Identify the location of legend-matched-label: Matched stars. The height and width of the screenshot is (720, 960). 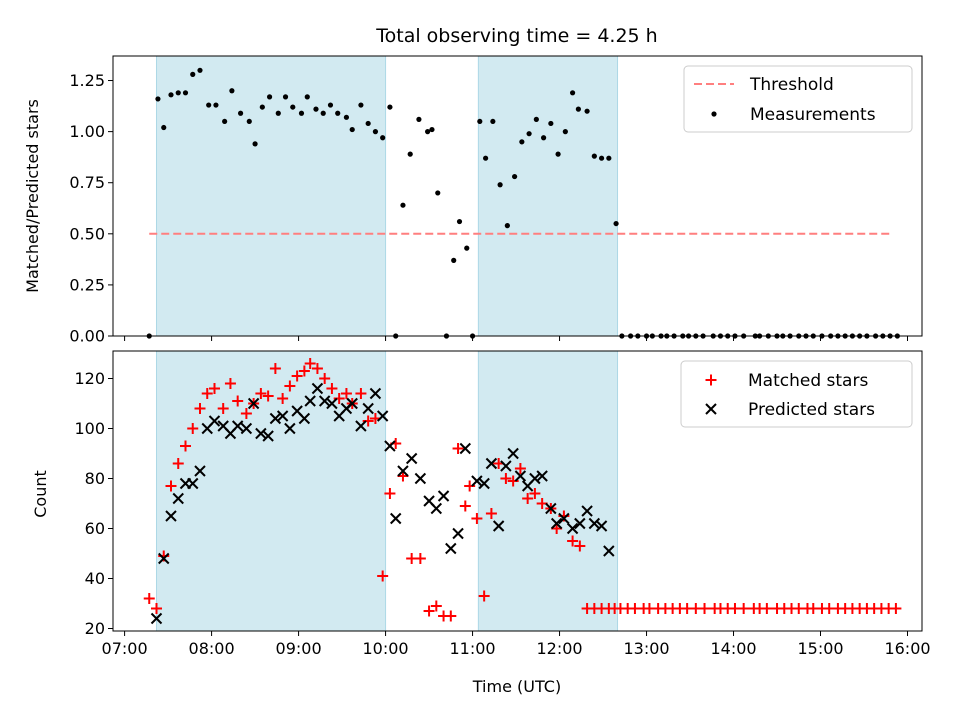
(808, 381).